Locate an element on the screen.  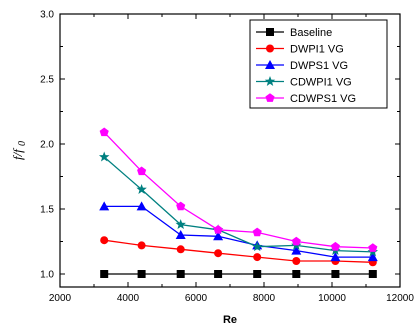
y-axis-title: f/f 0 is located at coordinates (19, 150).